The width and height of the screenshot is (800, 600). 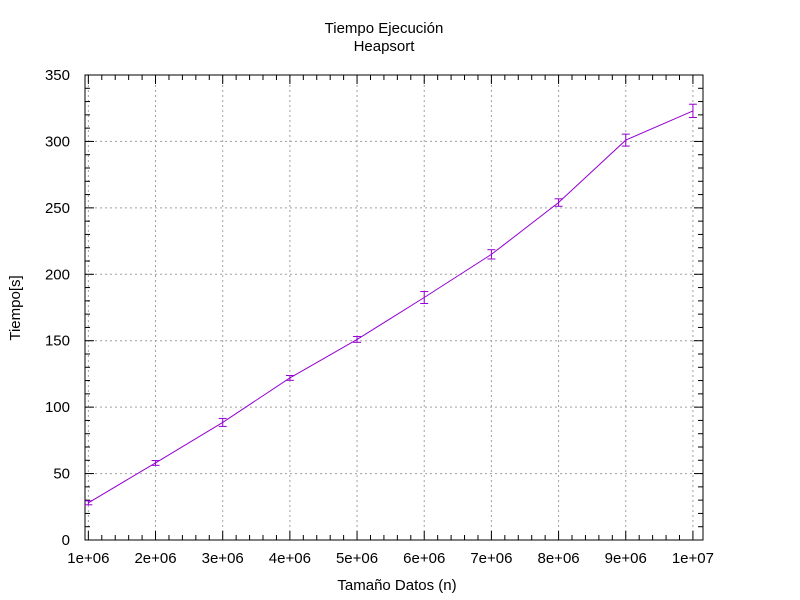 I want to click on y-tick-label: 300, so click(x=57, y=141).